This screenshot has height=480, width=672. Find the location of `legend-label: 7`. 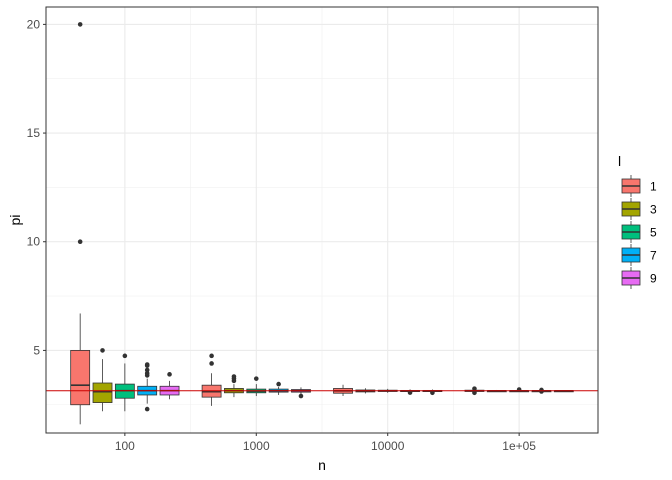

legend-label: 7 is located at coordinates (653, 256).